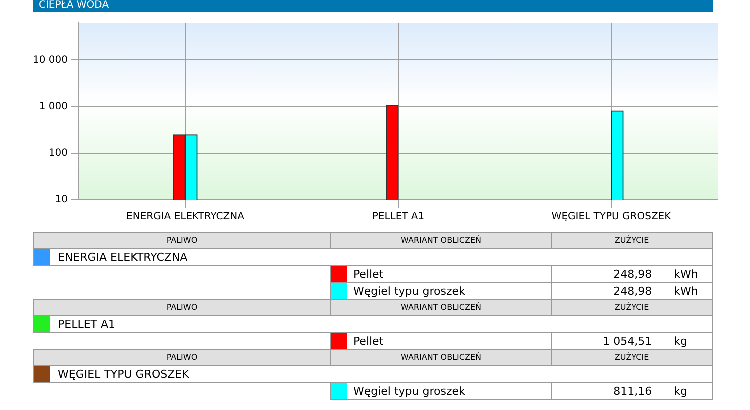 The image size is (750, 410). I want to click on text: 811,16 kg, so click(651, 391).